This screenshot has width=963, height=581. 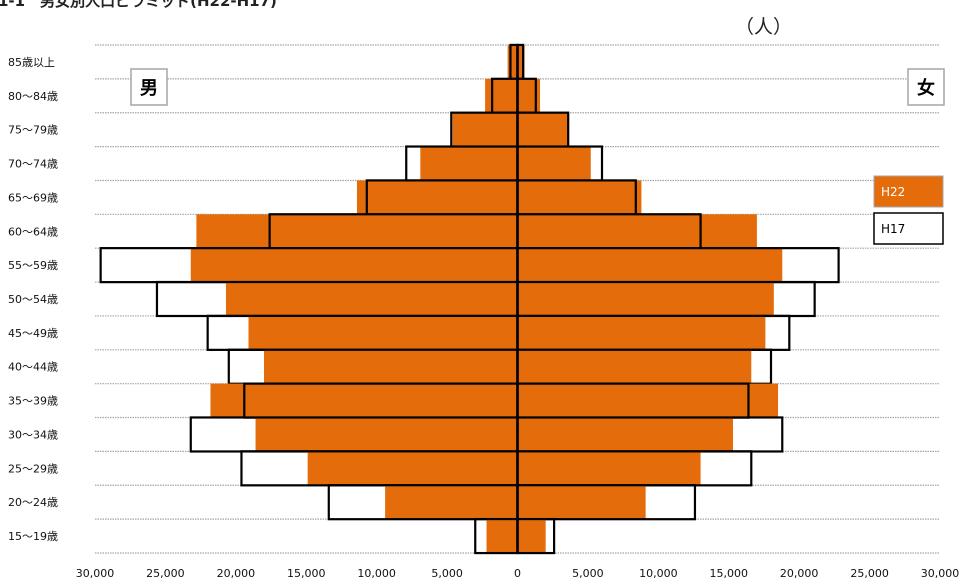 What do you see at coordinates (33, 130) in the screenshot?
I see `category-label: 75〜79歳` at bounding box center [33, 130].